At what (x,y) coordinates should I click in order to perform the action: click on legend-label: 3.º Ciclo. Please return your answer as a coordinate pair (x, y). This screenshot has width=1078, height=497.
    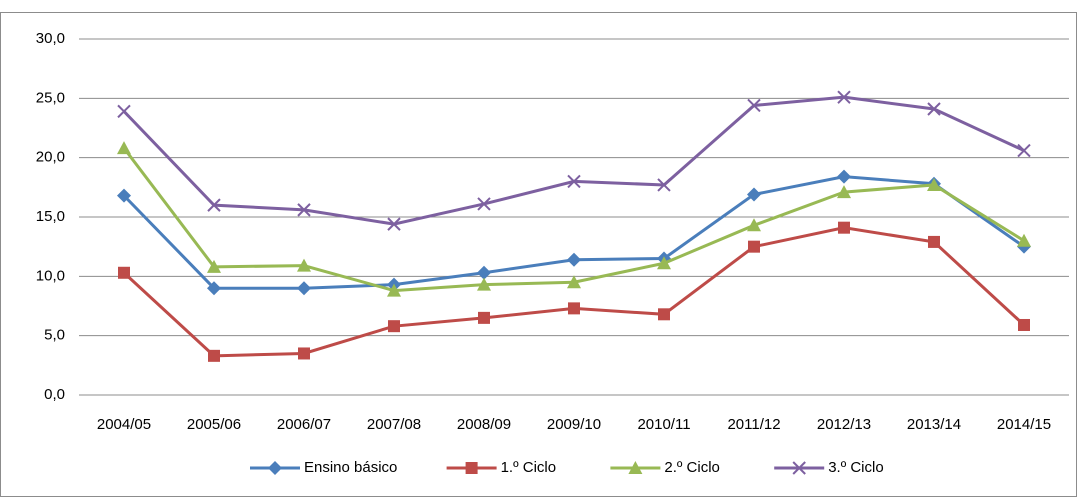
    Looking at the image, I should click on (856, 467).